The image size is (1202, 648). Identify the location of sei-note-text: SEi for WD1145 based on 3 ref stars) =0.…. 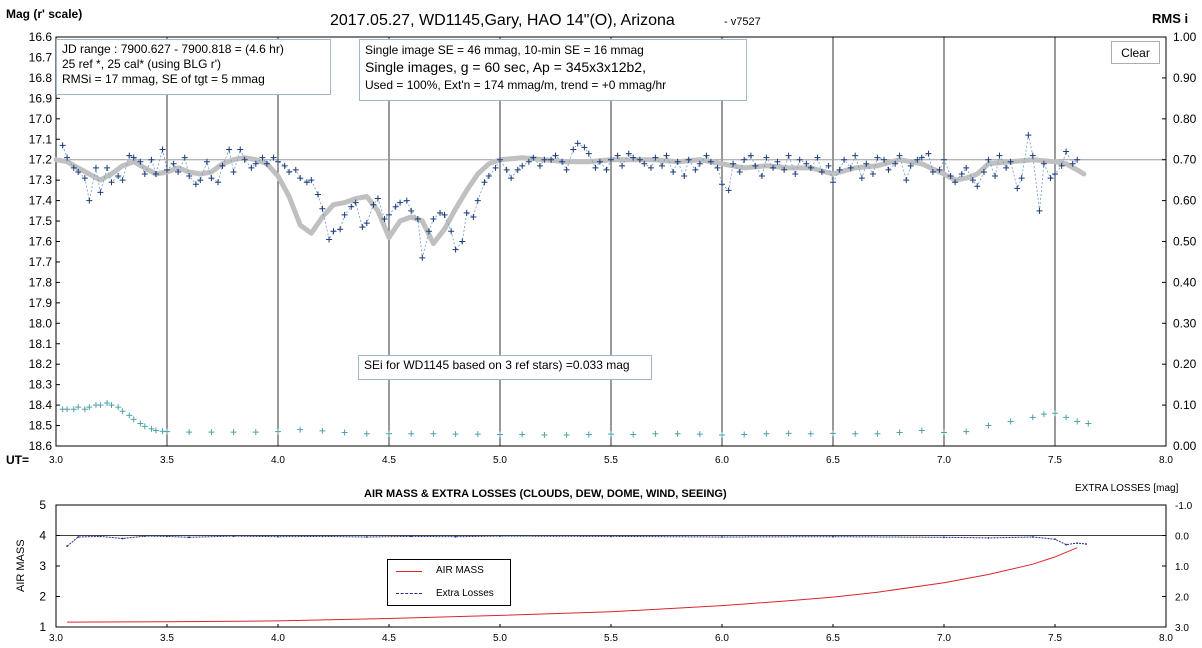
(497, 365).